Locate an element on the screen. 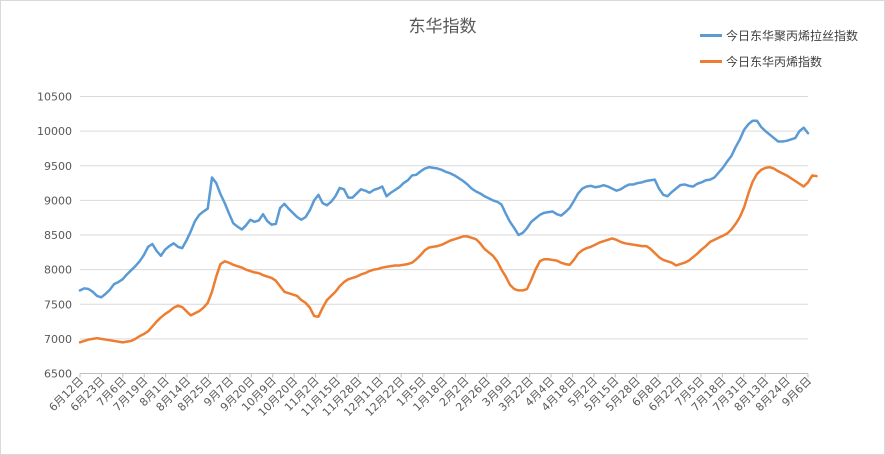 The height and width of the screenshot is (455, 885). chart-legend: 今日东华聚丙烯拉丝指数 今日东华丙烯指数 is located at coordinates (779, 48).